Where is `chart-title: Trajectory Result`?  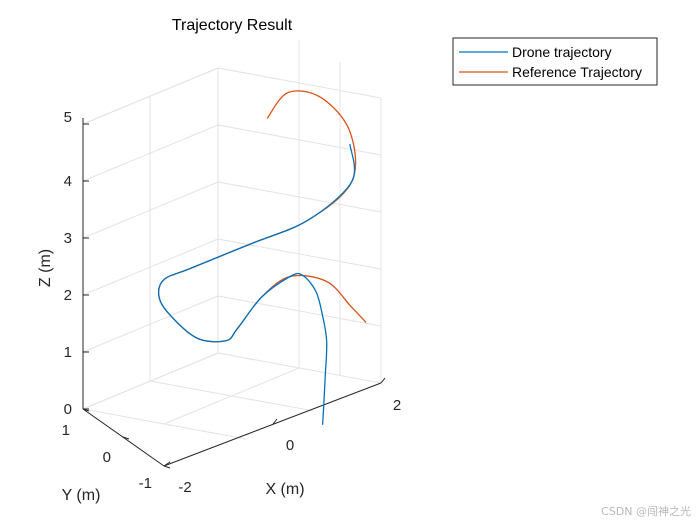 chart-title: Trajectory Result is located at coordinates (232, 25).